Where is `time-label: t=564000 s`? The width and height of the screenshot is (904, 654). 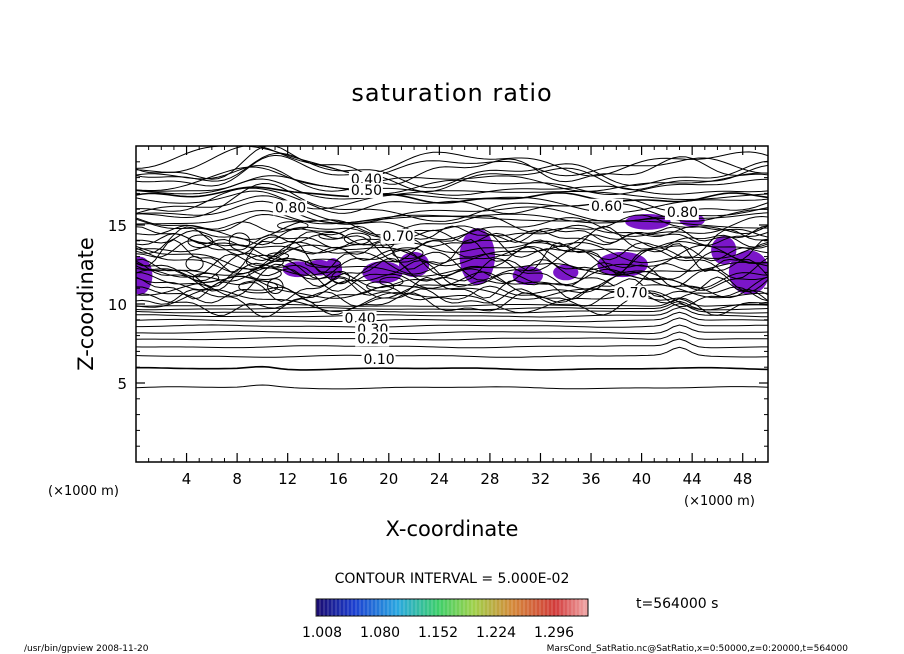 time-label: t=564000 s is located at coordinates (677, 604).